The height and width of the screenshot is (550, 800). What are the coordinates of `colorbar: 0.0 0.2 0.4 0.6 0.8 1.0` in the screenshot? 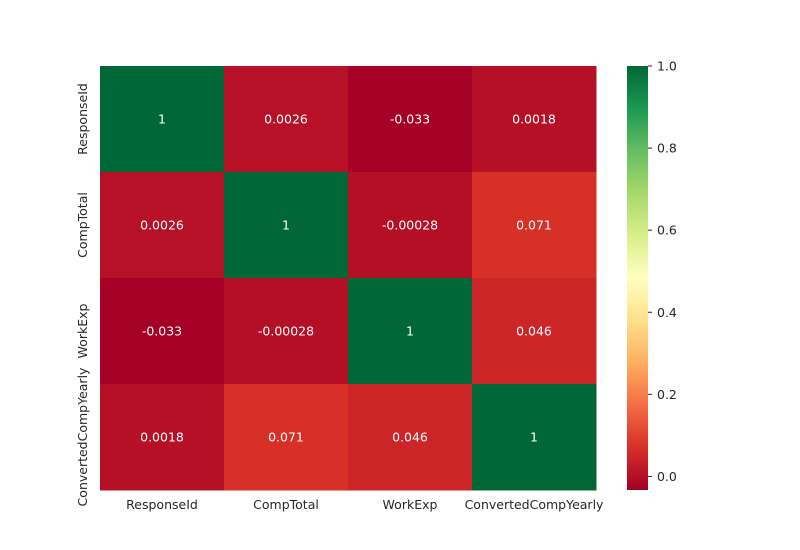 It's located at (652, 274).